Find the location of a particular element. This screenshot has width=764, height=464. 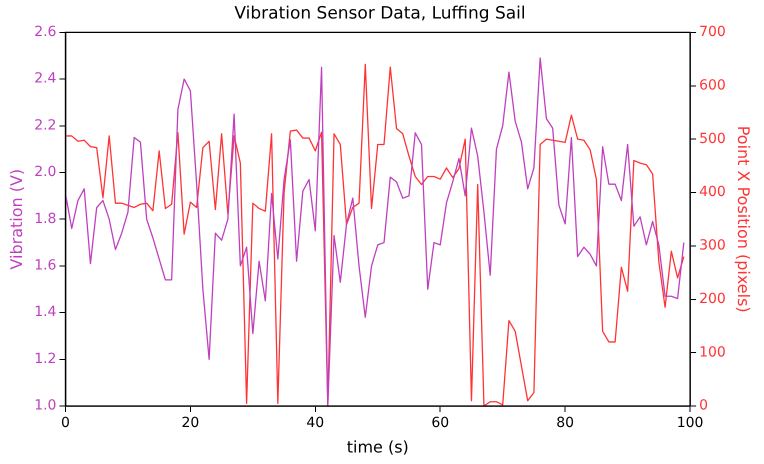

x-tick-label: 40 is located at coordinates (315, 423).